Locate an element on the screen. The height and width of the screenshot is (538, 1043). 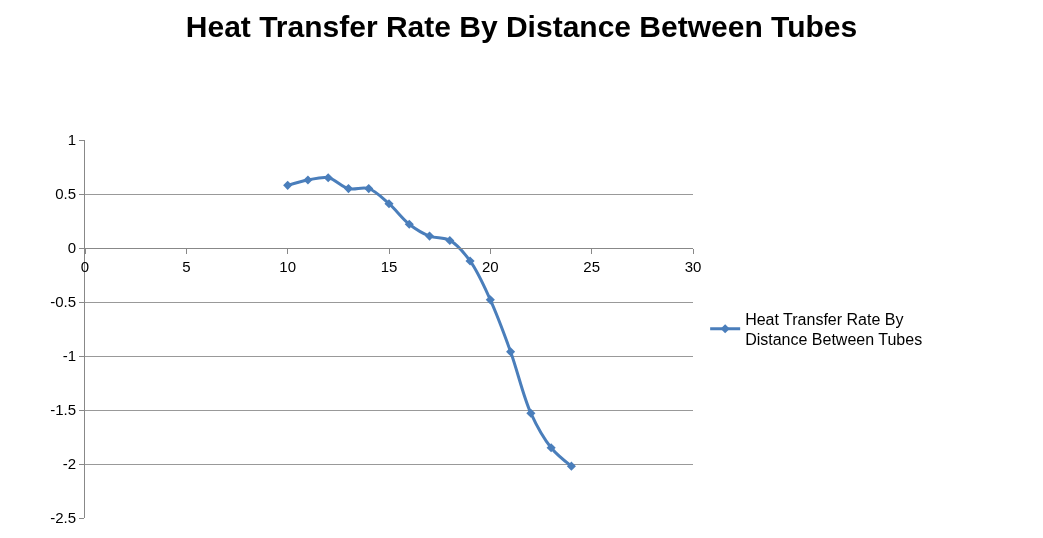
y-tick-label: 1 is located at coordinates (71, 140).